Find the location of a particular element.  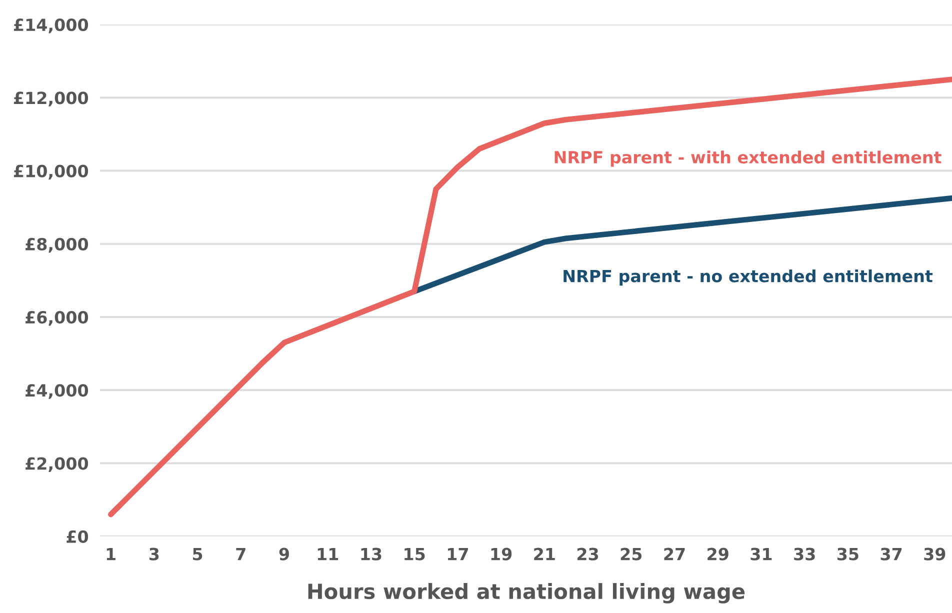

y-tick-label: £14,000 is located at coordinates (51, 26).